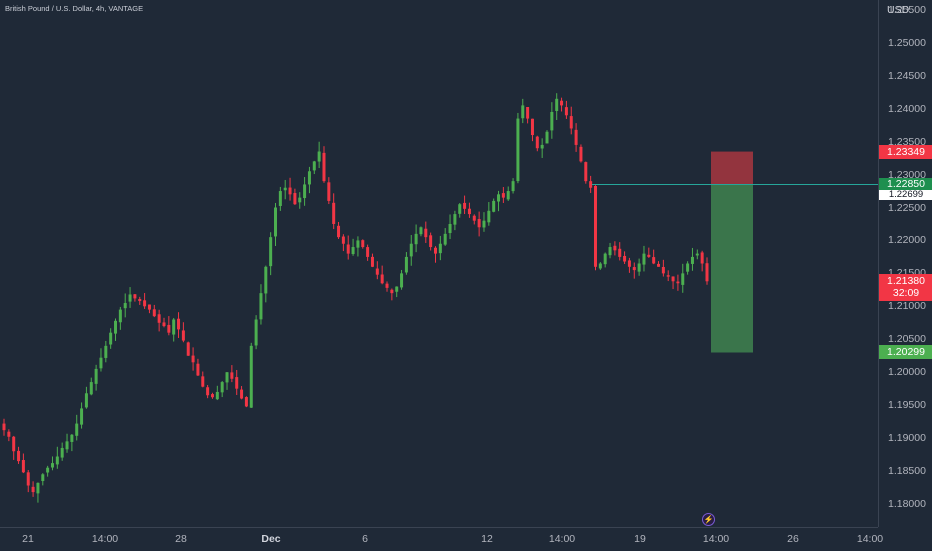  What do you see at coordinates (906, 293) in the screenshot?
I see `bar-countdown: 32:09` at bounding box center [906, 293].